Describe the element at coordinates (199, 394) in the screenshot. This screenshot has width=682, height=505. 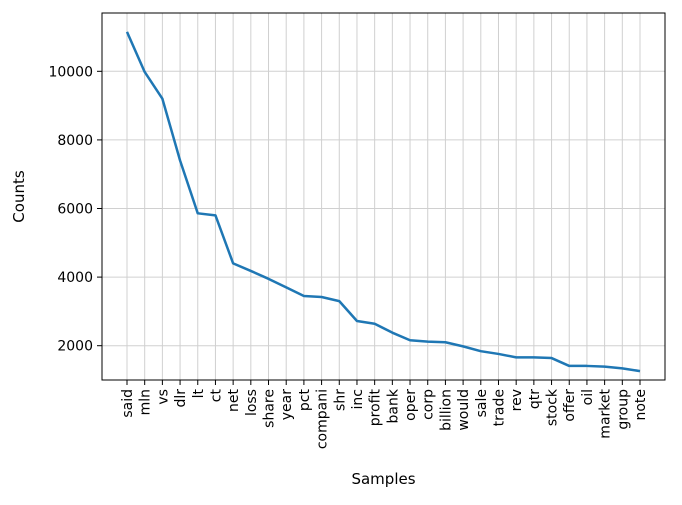
I see `x-tick-label: lt` at that location.